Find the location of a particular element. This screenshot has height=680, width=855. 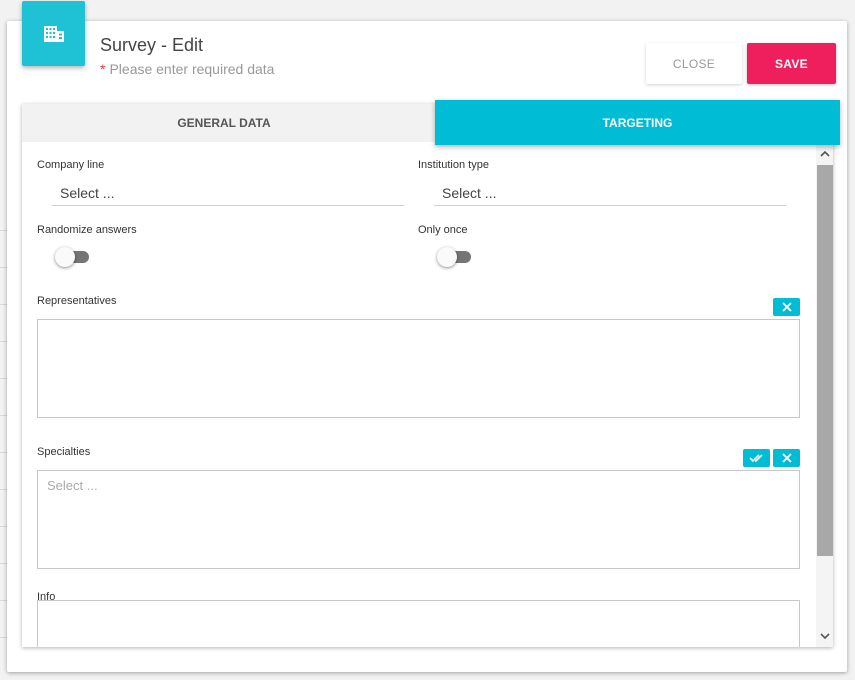

dialog-subtitle: * Please enter required data is located at coordinates (187, 69).